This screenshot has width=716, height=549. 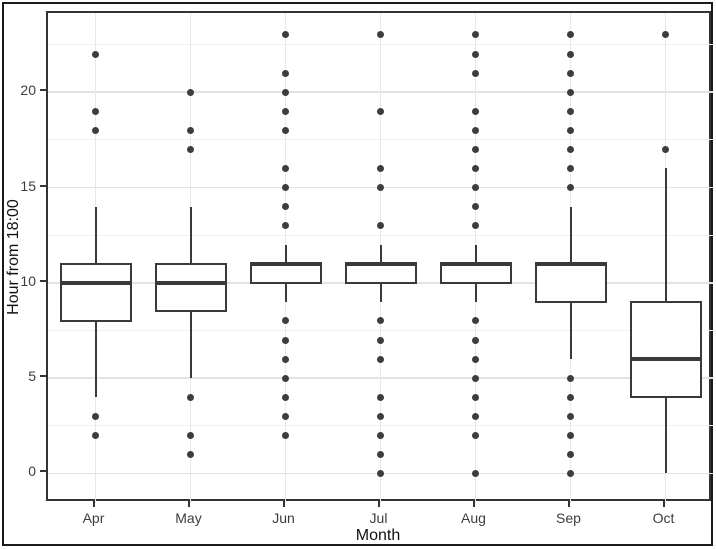 What do you see at coordinates (570, 330) in the screenshot?
I see `whisker-lower-sep` at bounding box center [570, 330].